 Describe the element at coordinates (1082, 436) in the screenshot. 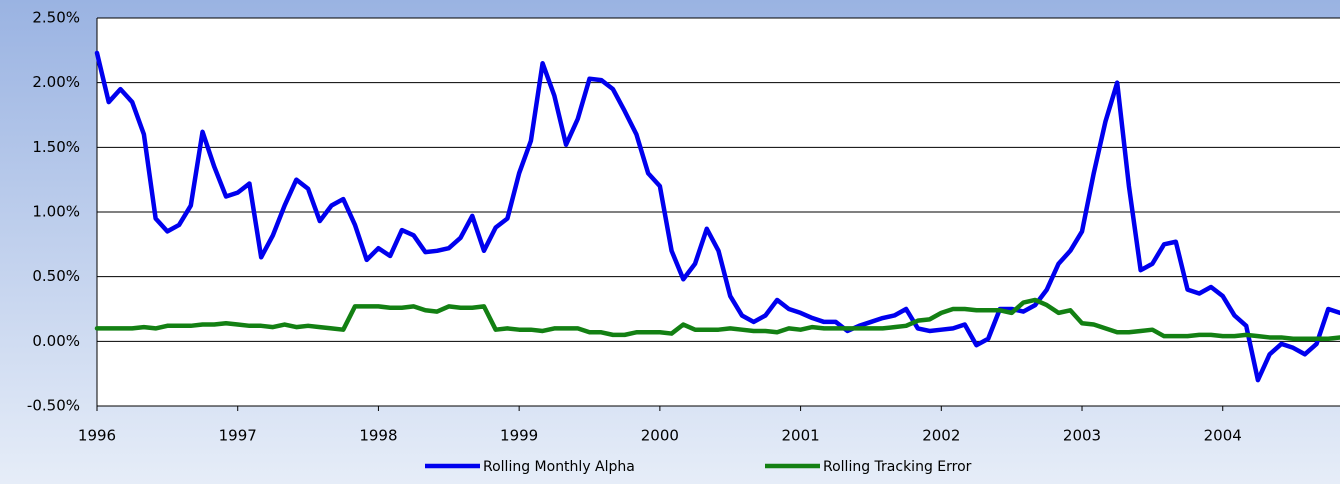

I see `x-tick-label: 2003` at that location.